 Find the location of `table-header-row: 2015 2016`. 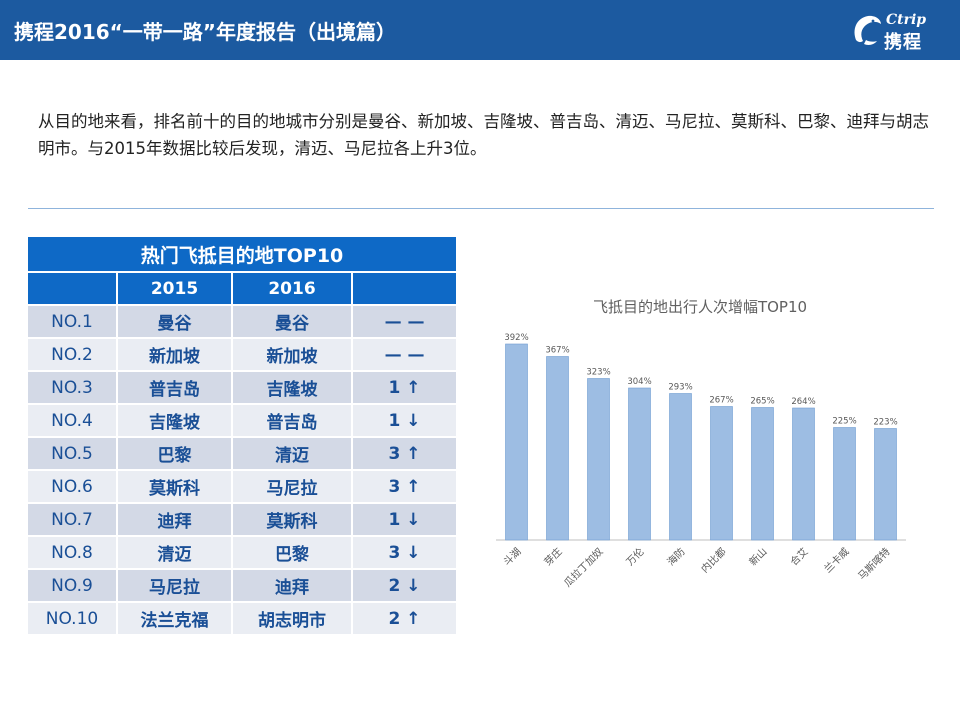

table-header-row: 2015 2016 is located at coordinates (242, 288).